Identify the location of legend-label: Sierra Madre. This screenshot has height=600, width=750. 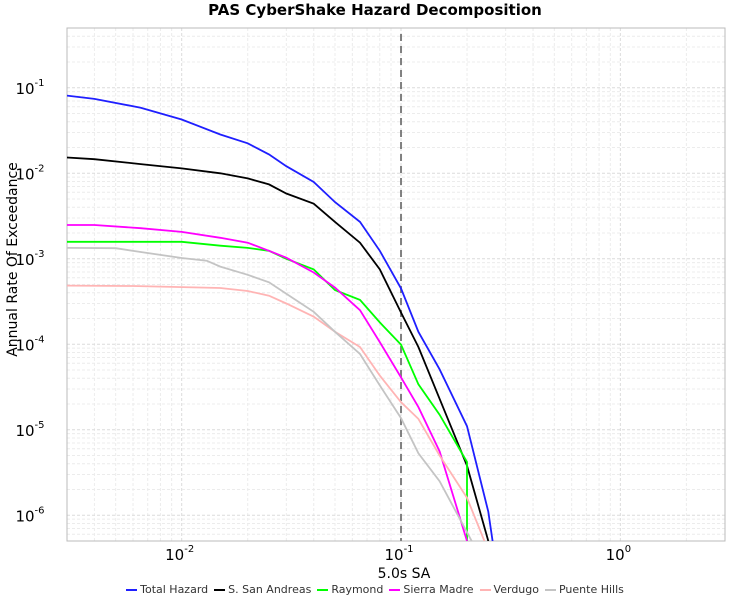
(438, 589).